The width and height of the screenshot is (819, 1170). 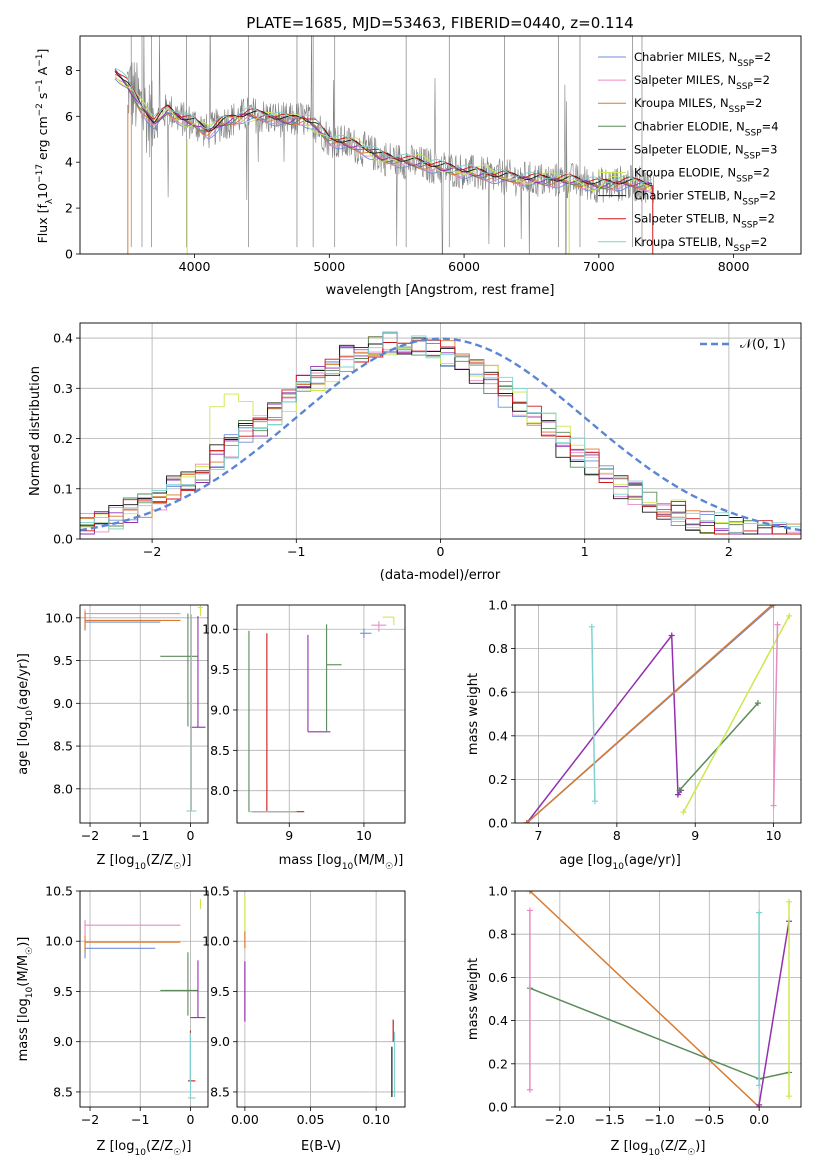 What do you see at coordinates (245, 1119) in the screenshot?
I see `x-tick-label: 0.00` at bounding box center [245, 1119].